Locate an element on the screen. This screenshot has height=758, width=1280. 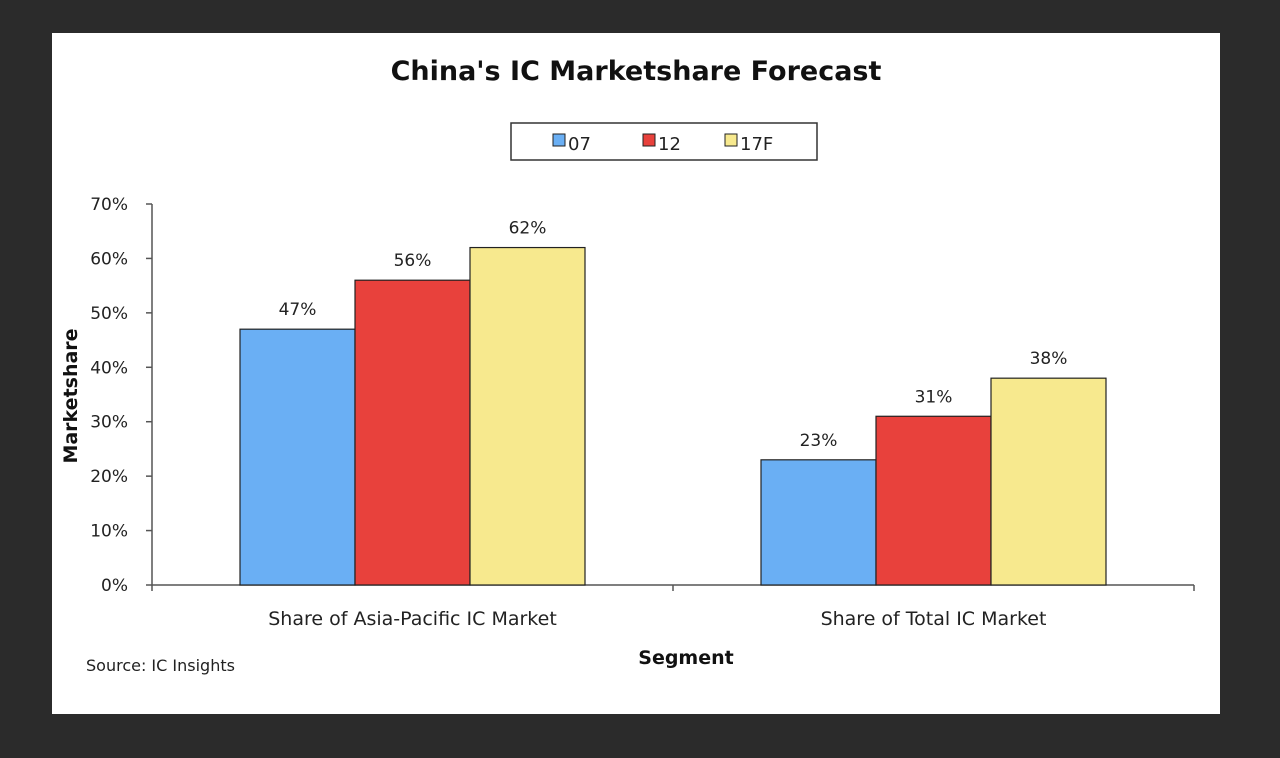
y-tick-label: 70% is located at coordinates (109, 205).